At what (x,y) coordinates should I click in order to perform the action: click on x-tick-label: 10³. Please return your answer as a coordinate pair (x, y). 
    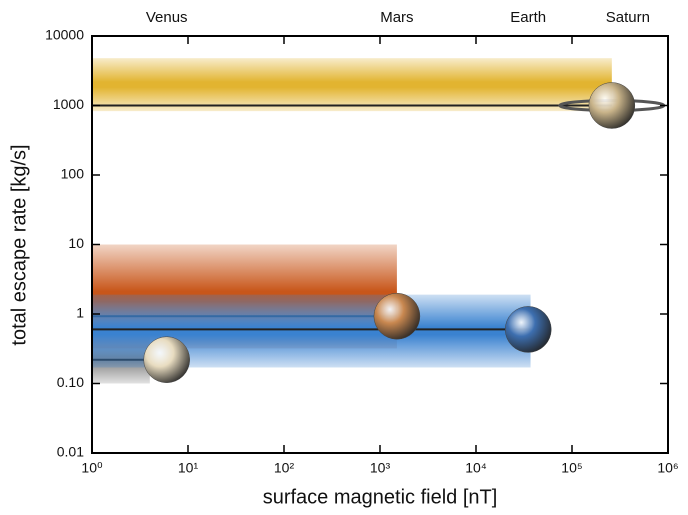
    Looking at the image, I should click on (380, 468).